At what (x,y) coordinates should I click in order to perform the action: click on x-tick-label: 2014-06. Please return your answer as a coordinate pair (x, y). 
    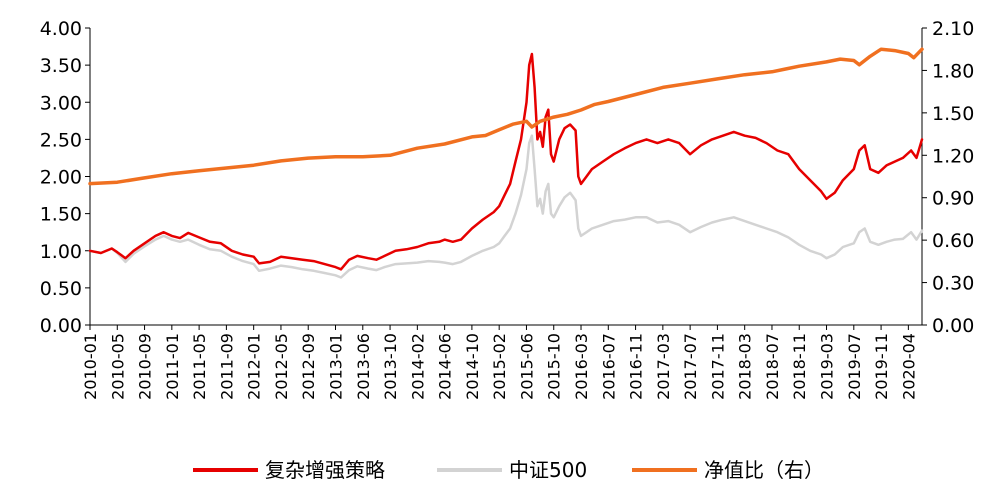
    Looking at the image, I should click on (445, 366).